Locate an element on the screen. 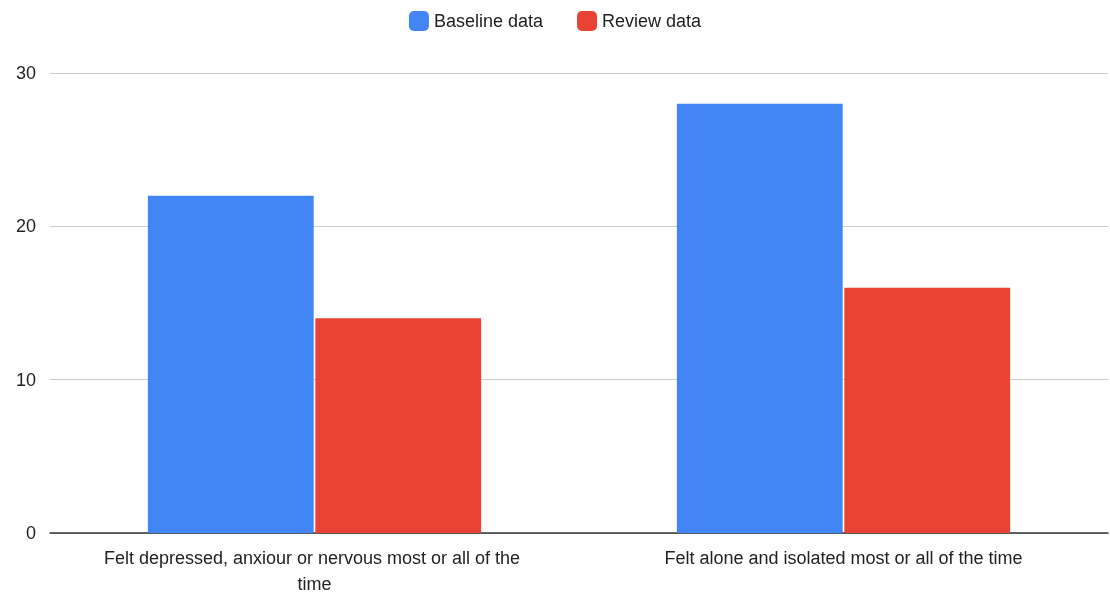  y-tick-label: 10 is located at coordinates (25, 379).